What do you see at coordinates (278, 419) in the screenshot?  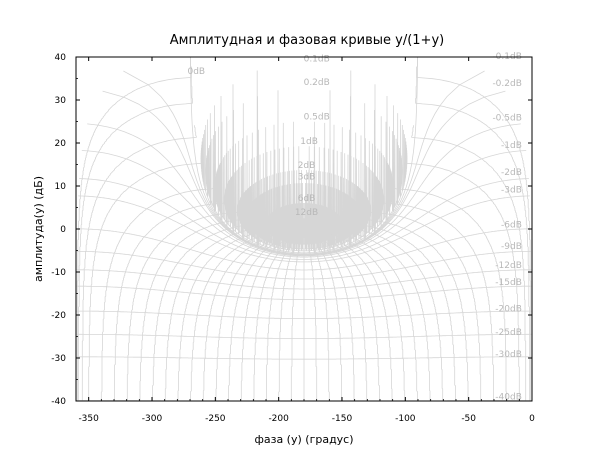 I see `x-tick-label: -200` at bounding box center [278, 419].